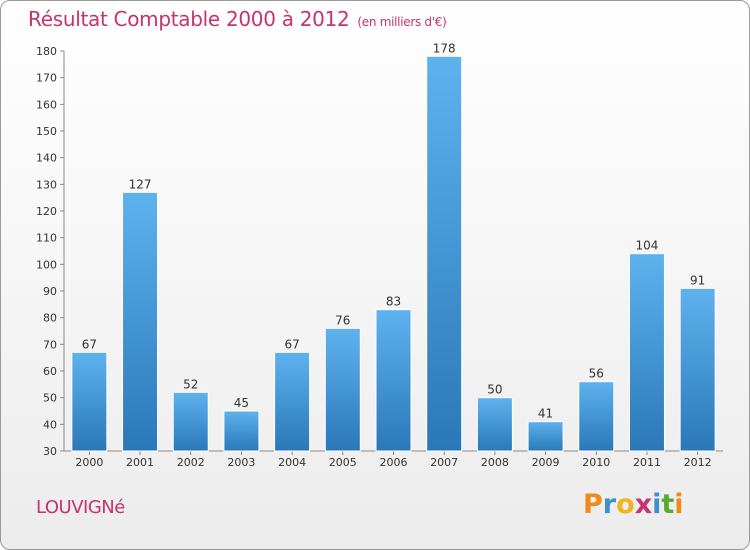 The height and width of the screenshot is (550, 750). What do you see at coordinates (292, 462) in the screenshot?
I see `x-tick-label: 2004` at bounding box center [292, 462].